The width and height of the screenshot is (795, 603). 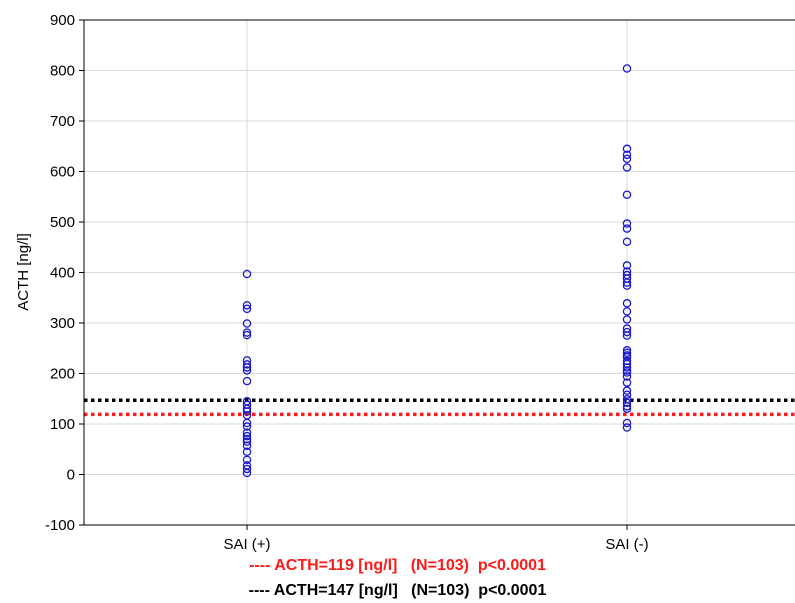 I want to click on y-tick-labels: -100 0 100 200 300 400 500 600 700 800 900, so click(x=60, y=273).